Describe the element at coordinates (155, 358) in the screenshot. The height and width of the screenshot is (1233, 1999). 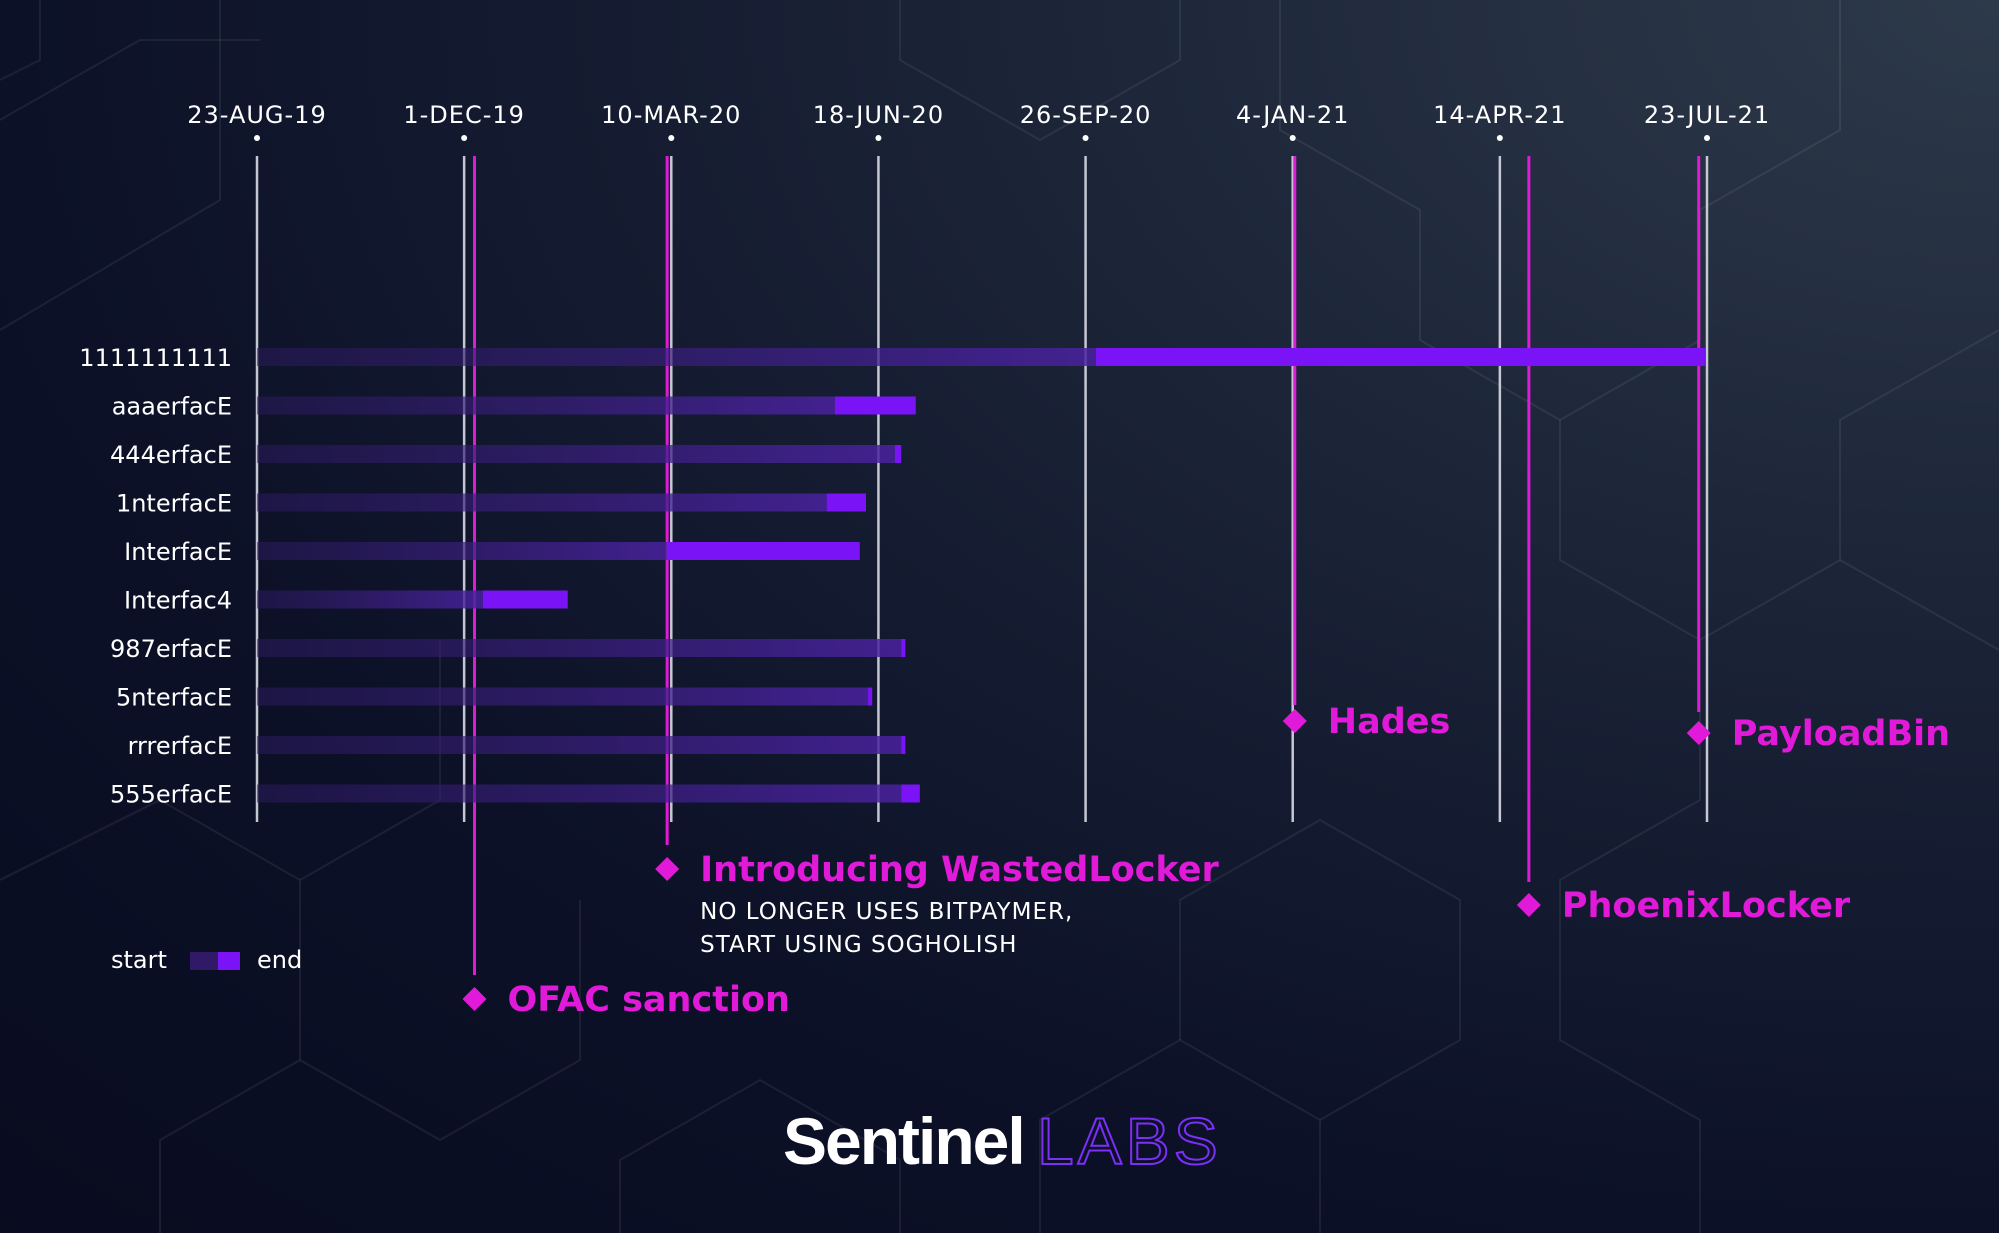
I see `row-label: 1111111111` at that location.